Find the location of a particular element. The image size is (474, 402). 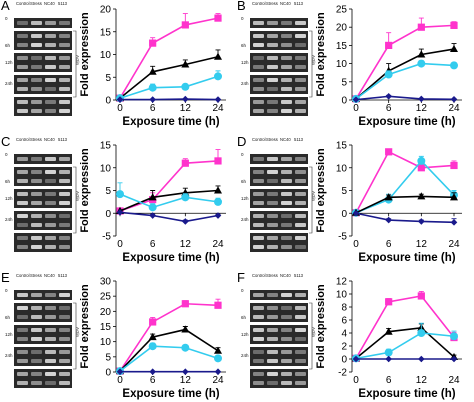

x-tick-label: 0 is located at coordinates (356, 244).